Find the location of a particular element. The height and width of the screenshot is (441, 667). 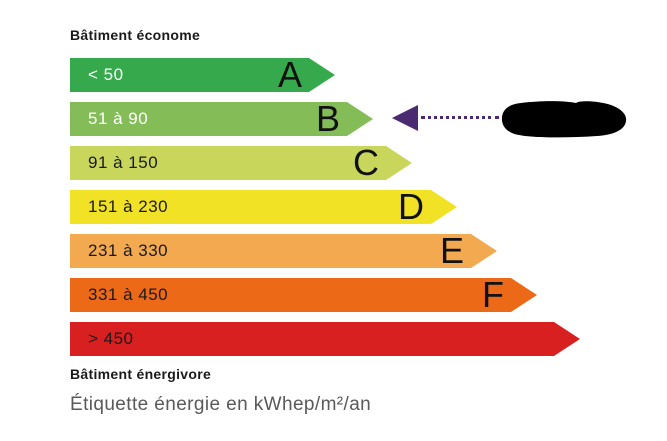

energy-bar: > 450 is located at coordinates (325, 339).